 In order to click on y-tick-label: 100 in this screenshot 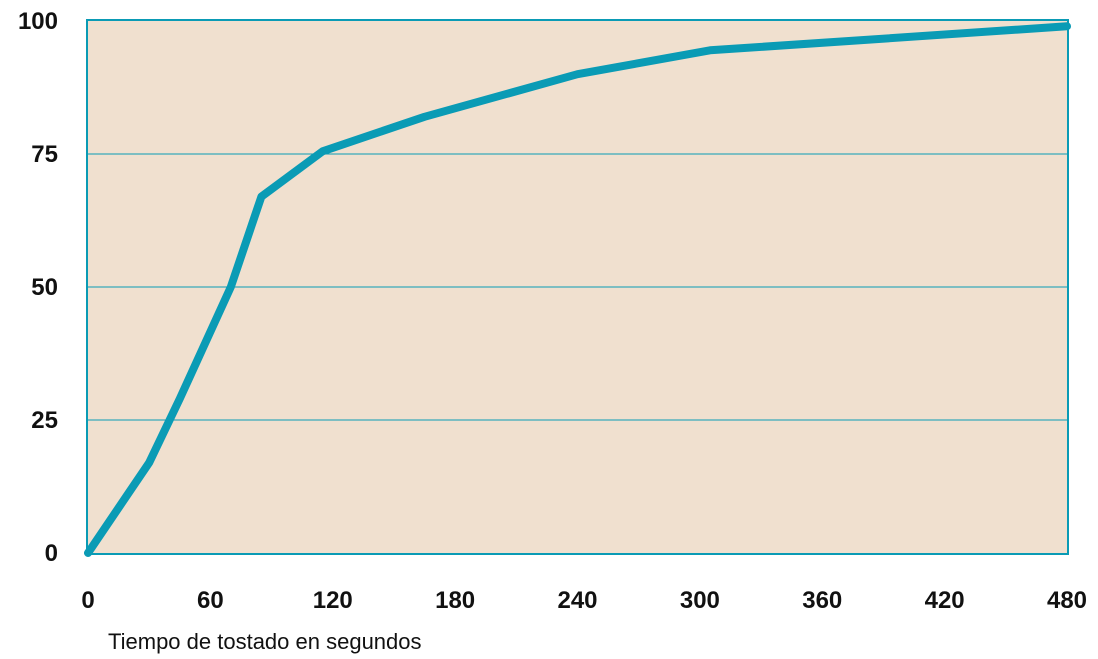, I will do `click(38, 21)`.